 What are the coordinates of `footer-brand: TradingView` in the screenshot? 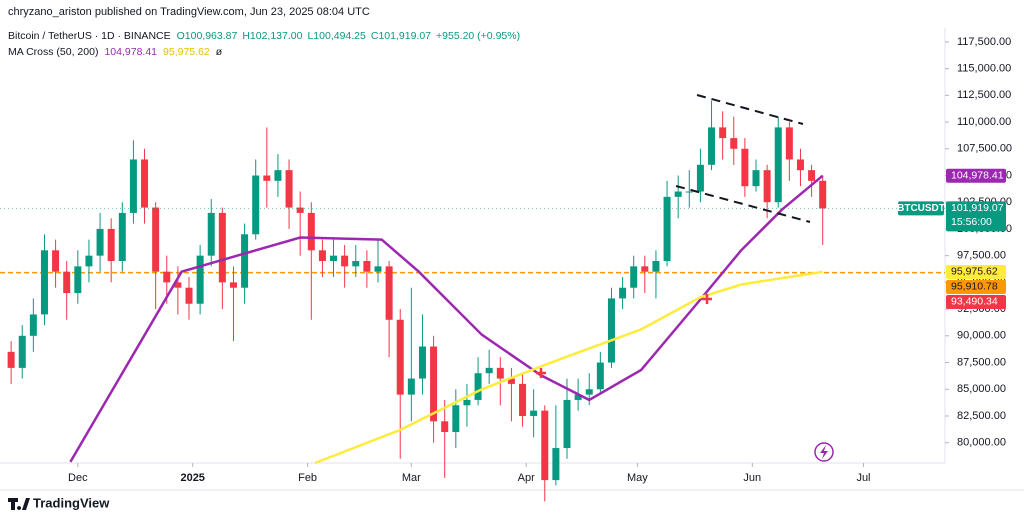 It's located at (71, 502).